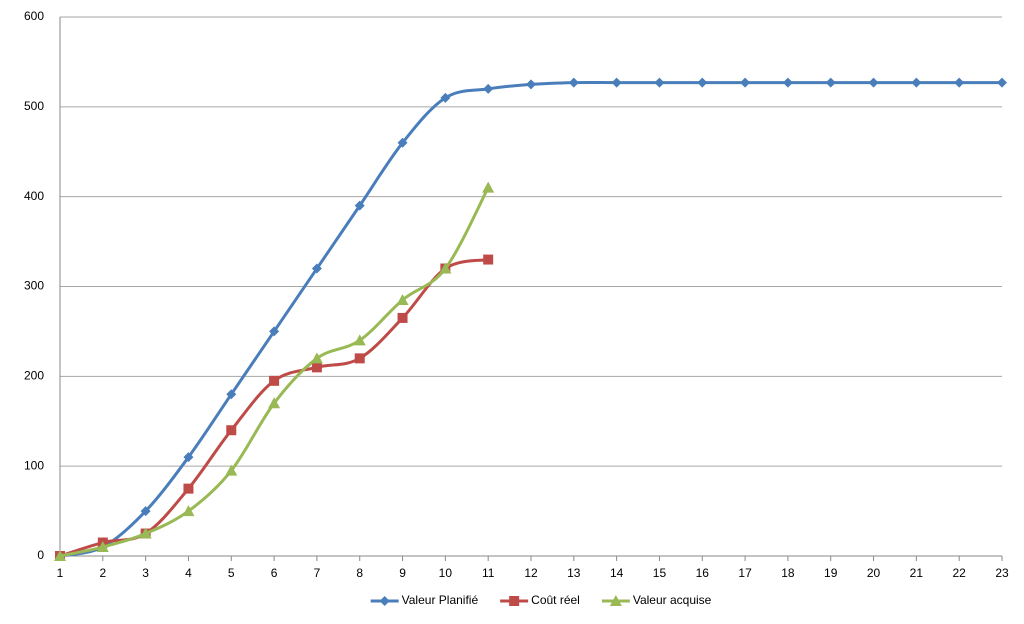 The height and width of the screenshot is (624, 1024). Describe the element at coordinates (555, 600) in the screenshot. I see `legend-label: Coût réel` at that location.